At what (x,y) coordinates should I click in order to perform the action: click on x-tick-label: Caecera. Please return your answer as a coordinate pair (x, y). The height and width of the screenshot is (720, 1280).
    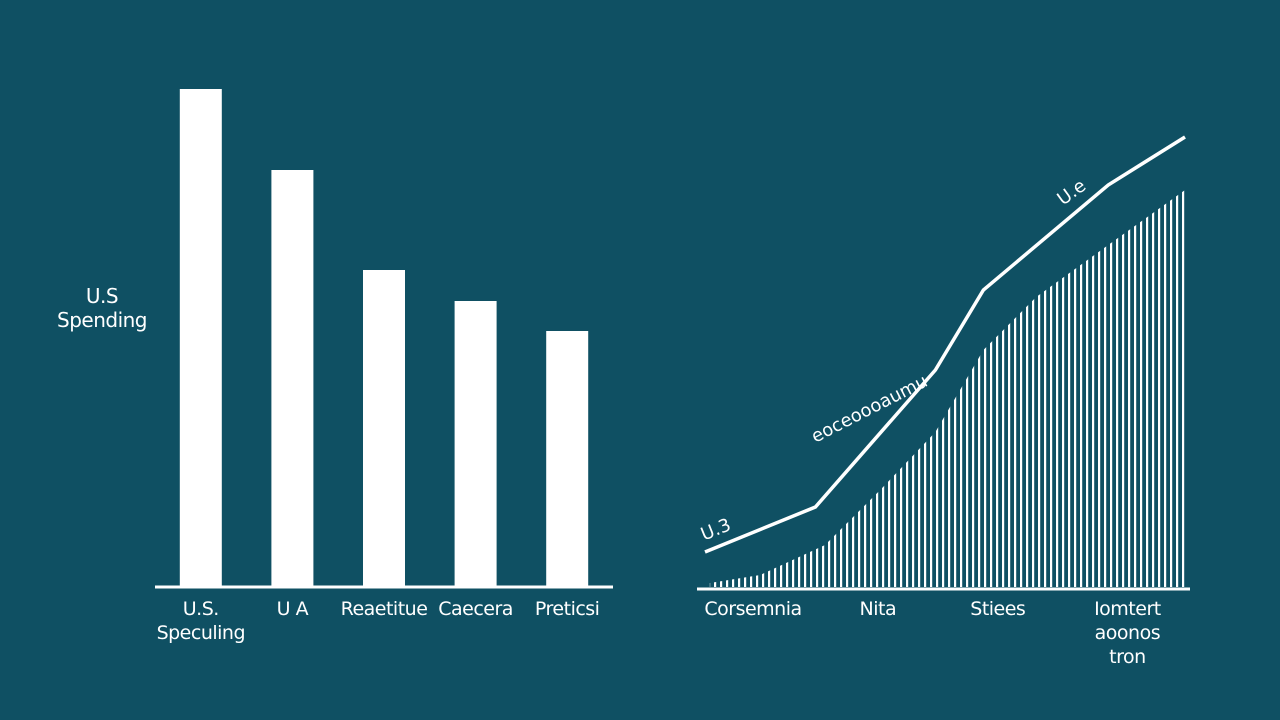
    Looking at the image, I should click on (475, 609).